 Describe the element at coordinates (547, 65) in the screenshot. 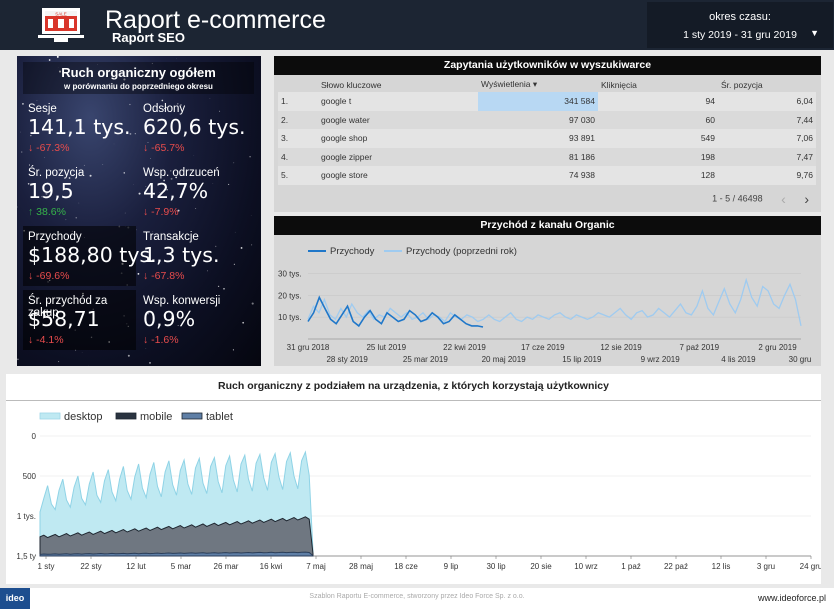

I see `queries-title: Zapytania użytkowników w wyszukiwarce` at that location.